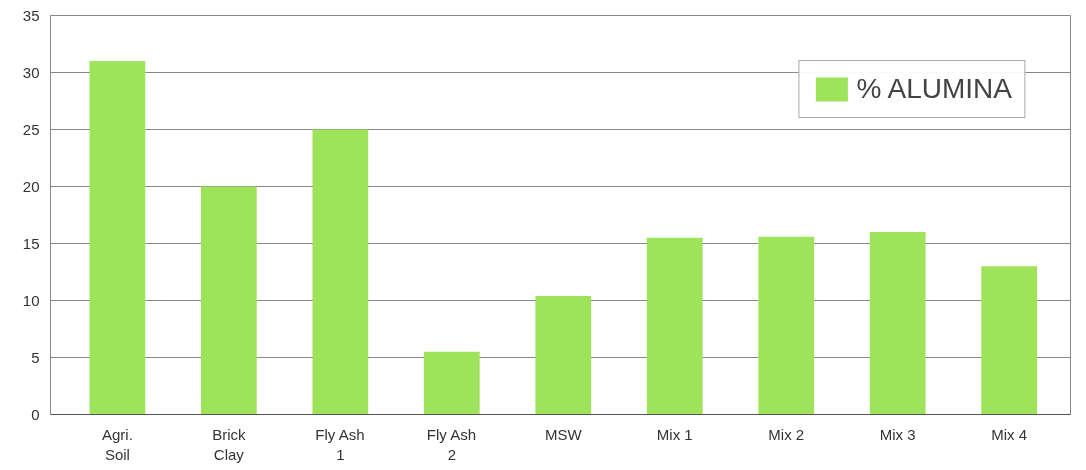 Image resolution: width=1086 pixels, height=470 pixels. I want to click on x-tick-label: Fly Ash 2, so click(451, 444).